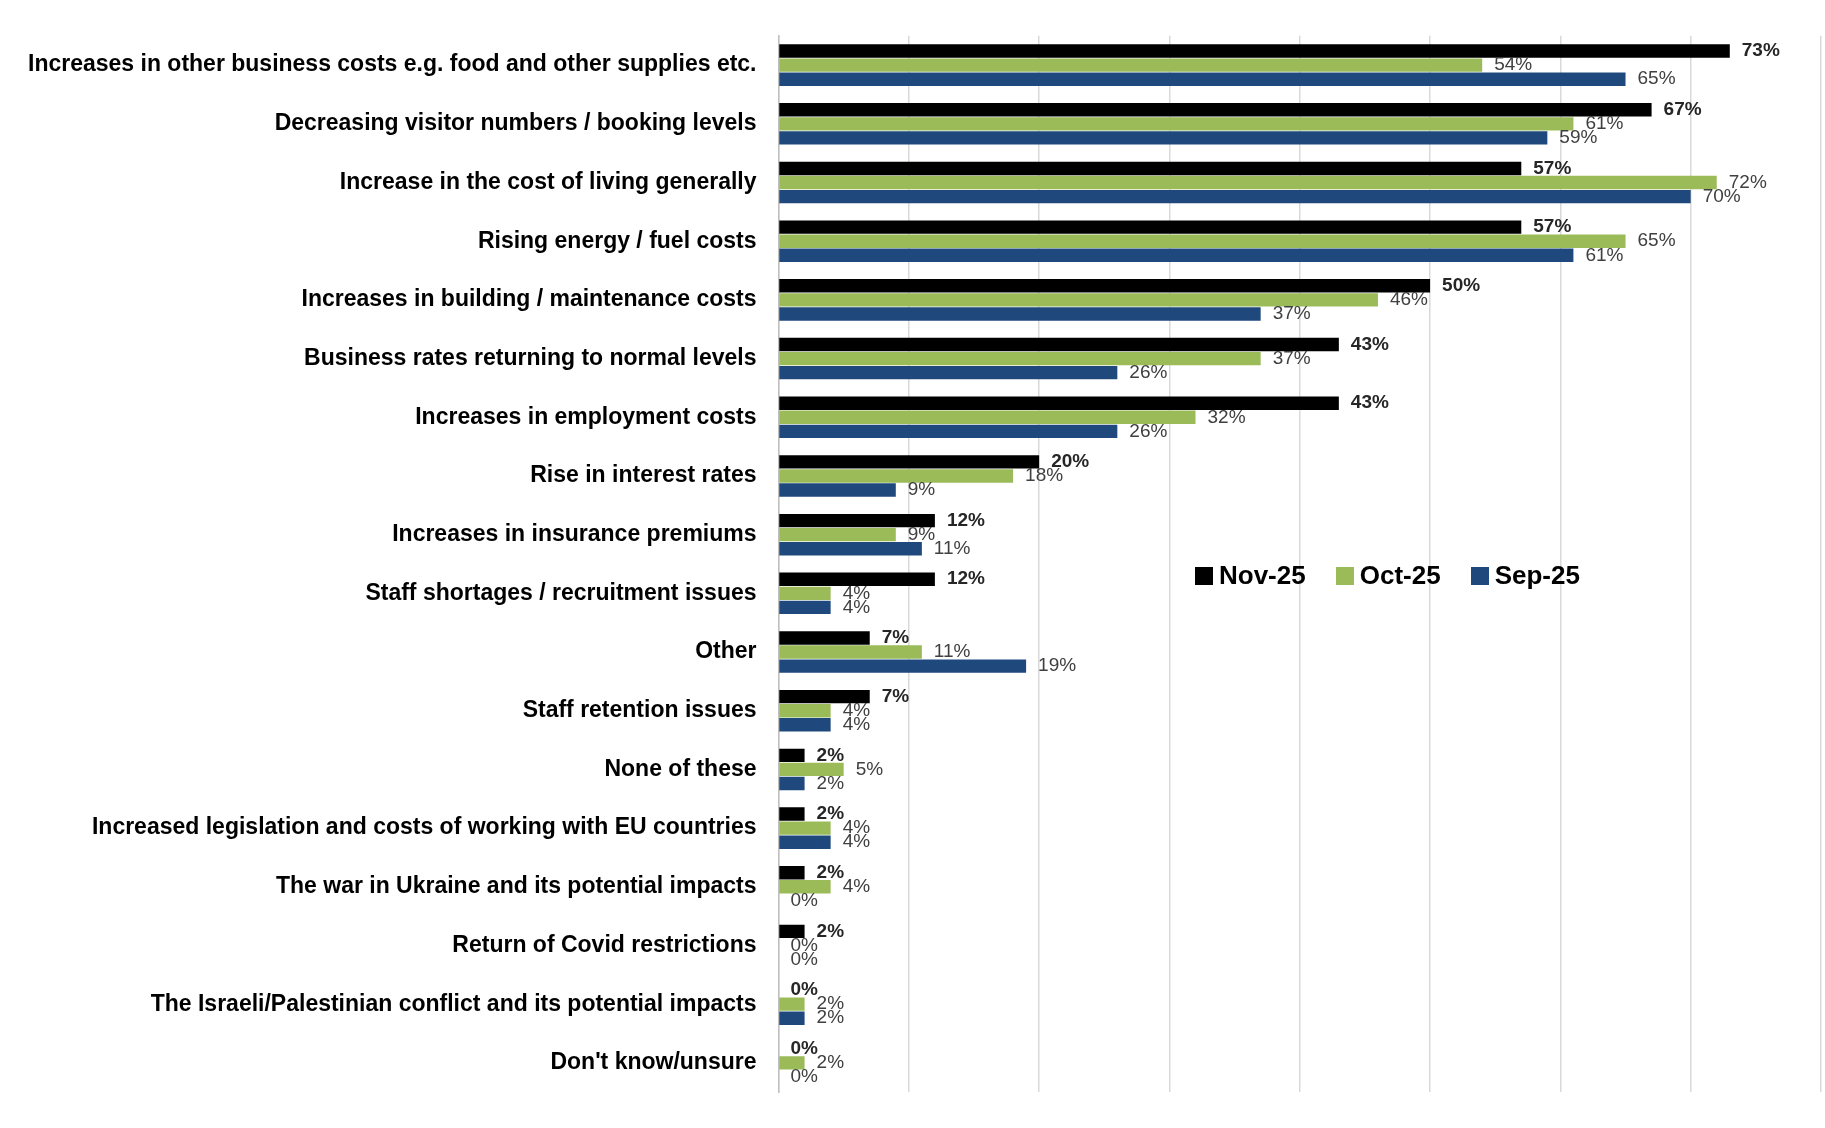 Image resolution: width=1825 pixels, height=1128 pixels. I want to click on legend-label: Sep-25, so click(1537, 575).